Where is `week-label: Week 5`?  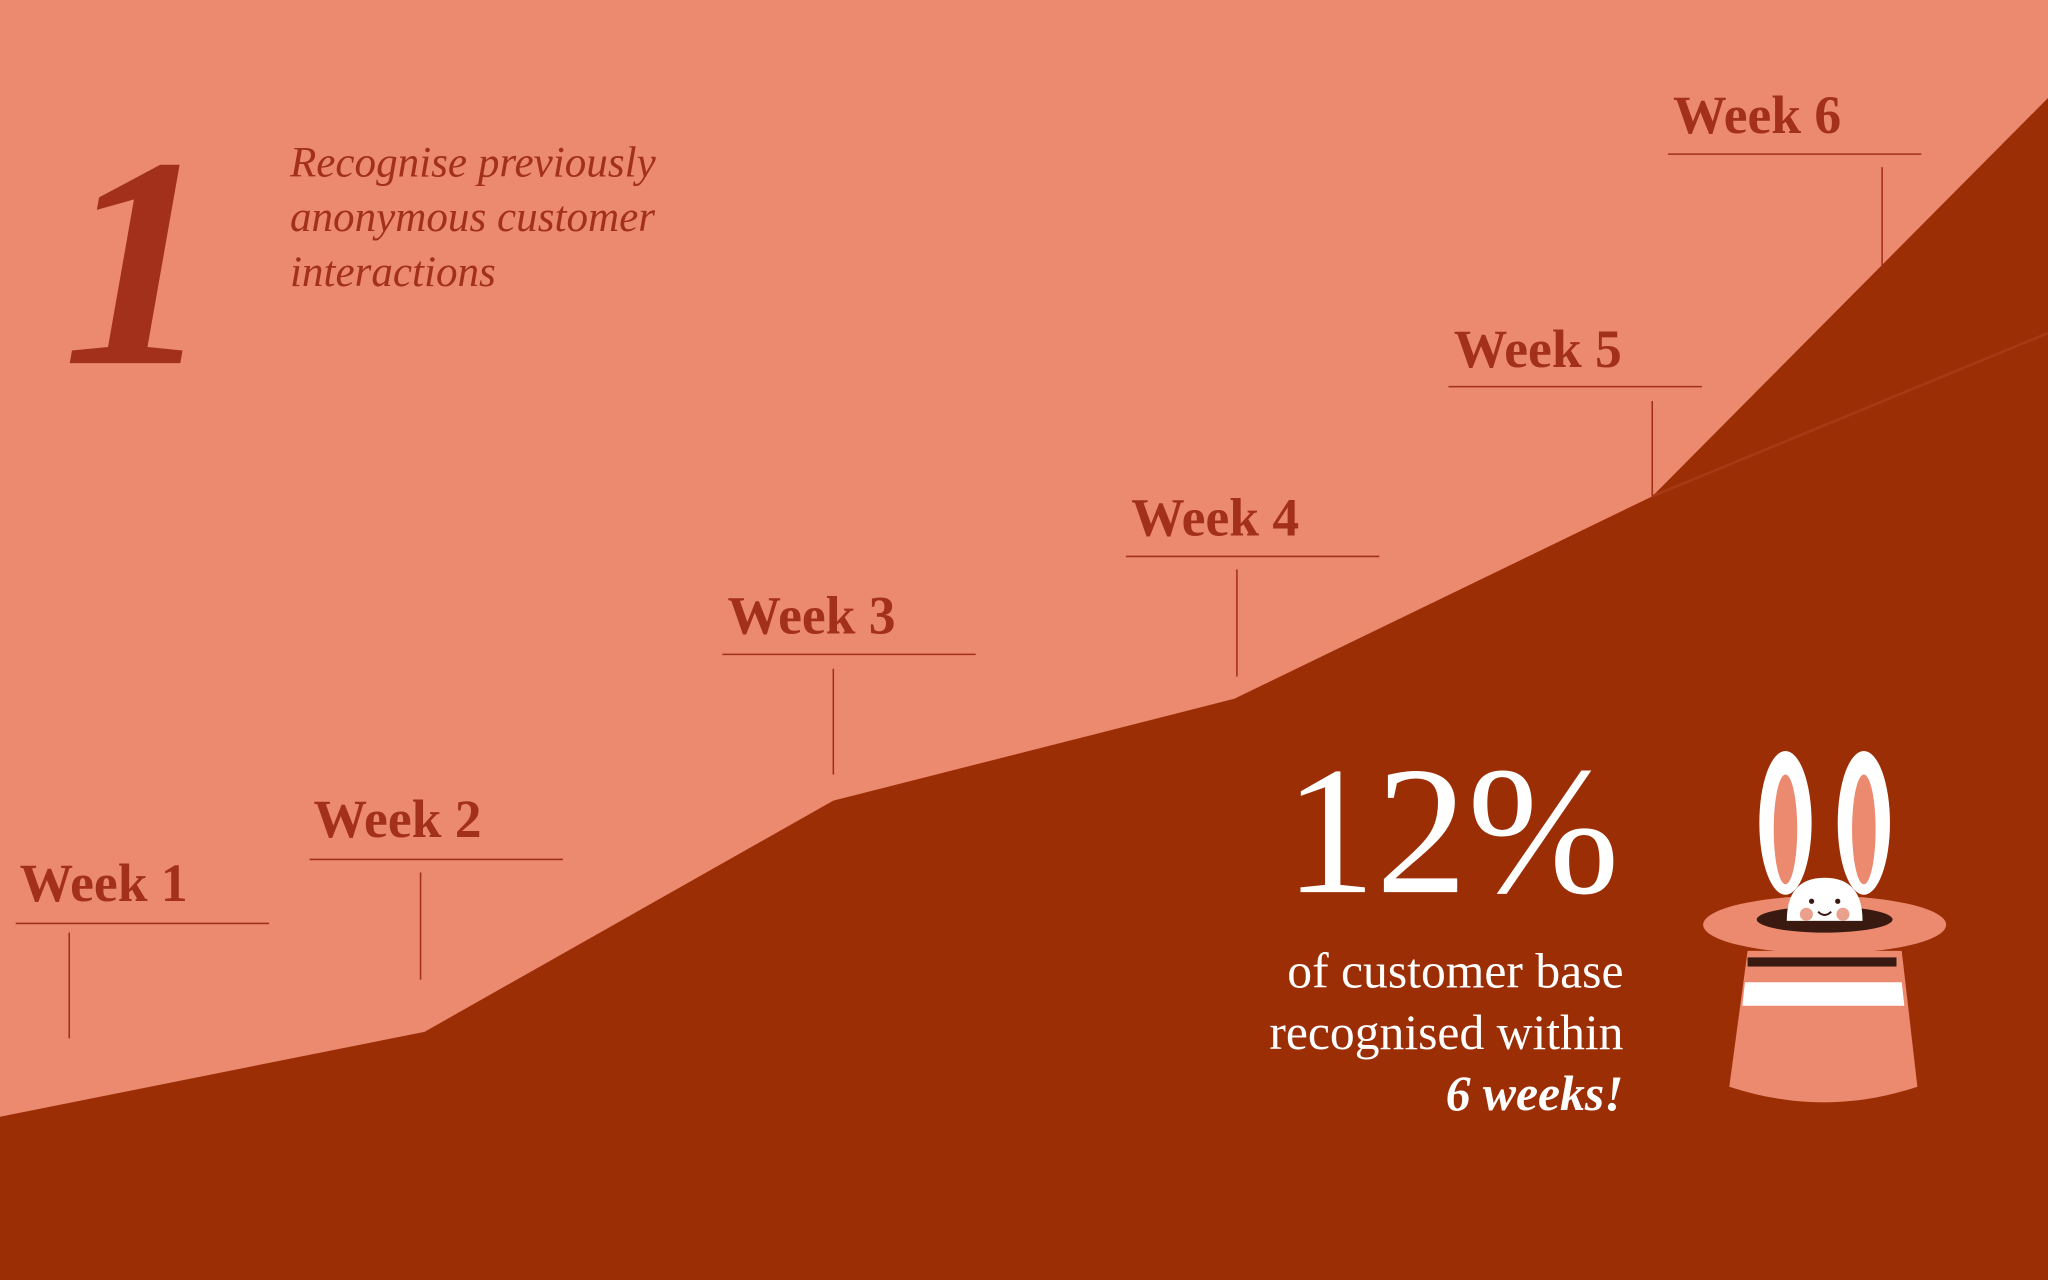
week-label: Week 5 is located at coordinates (1538, 349).